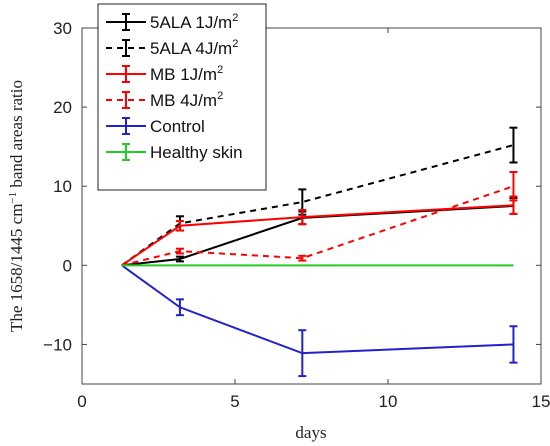 The width and height of the screenshot is (550, 446). I want to click on legend-item: Healthy skin, so click(174, 152).